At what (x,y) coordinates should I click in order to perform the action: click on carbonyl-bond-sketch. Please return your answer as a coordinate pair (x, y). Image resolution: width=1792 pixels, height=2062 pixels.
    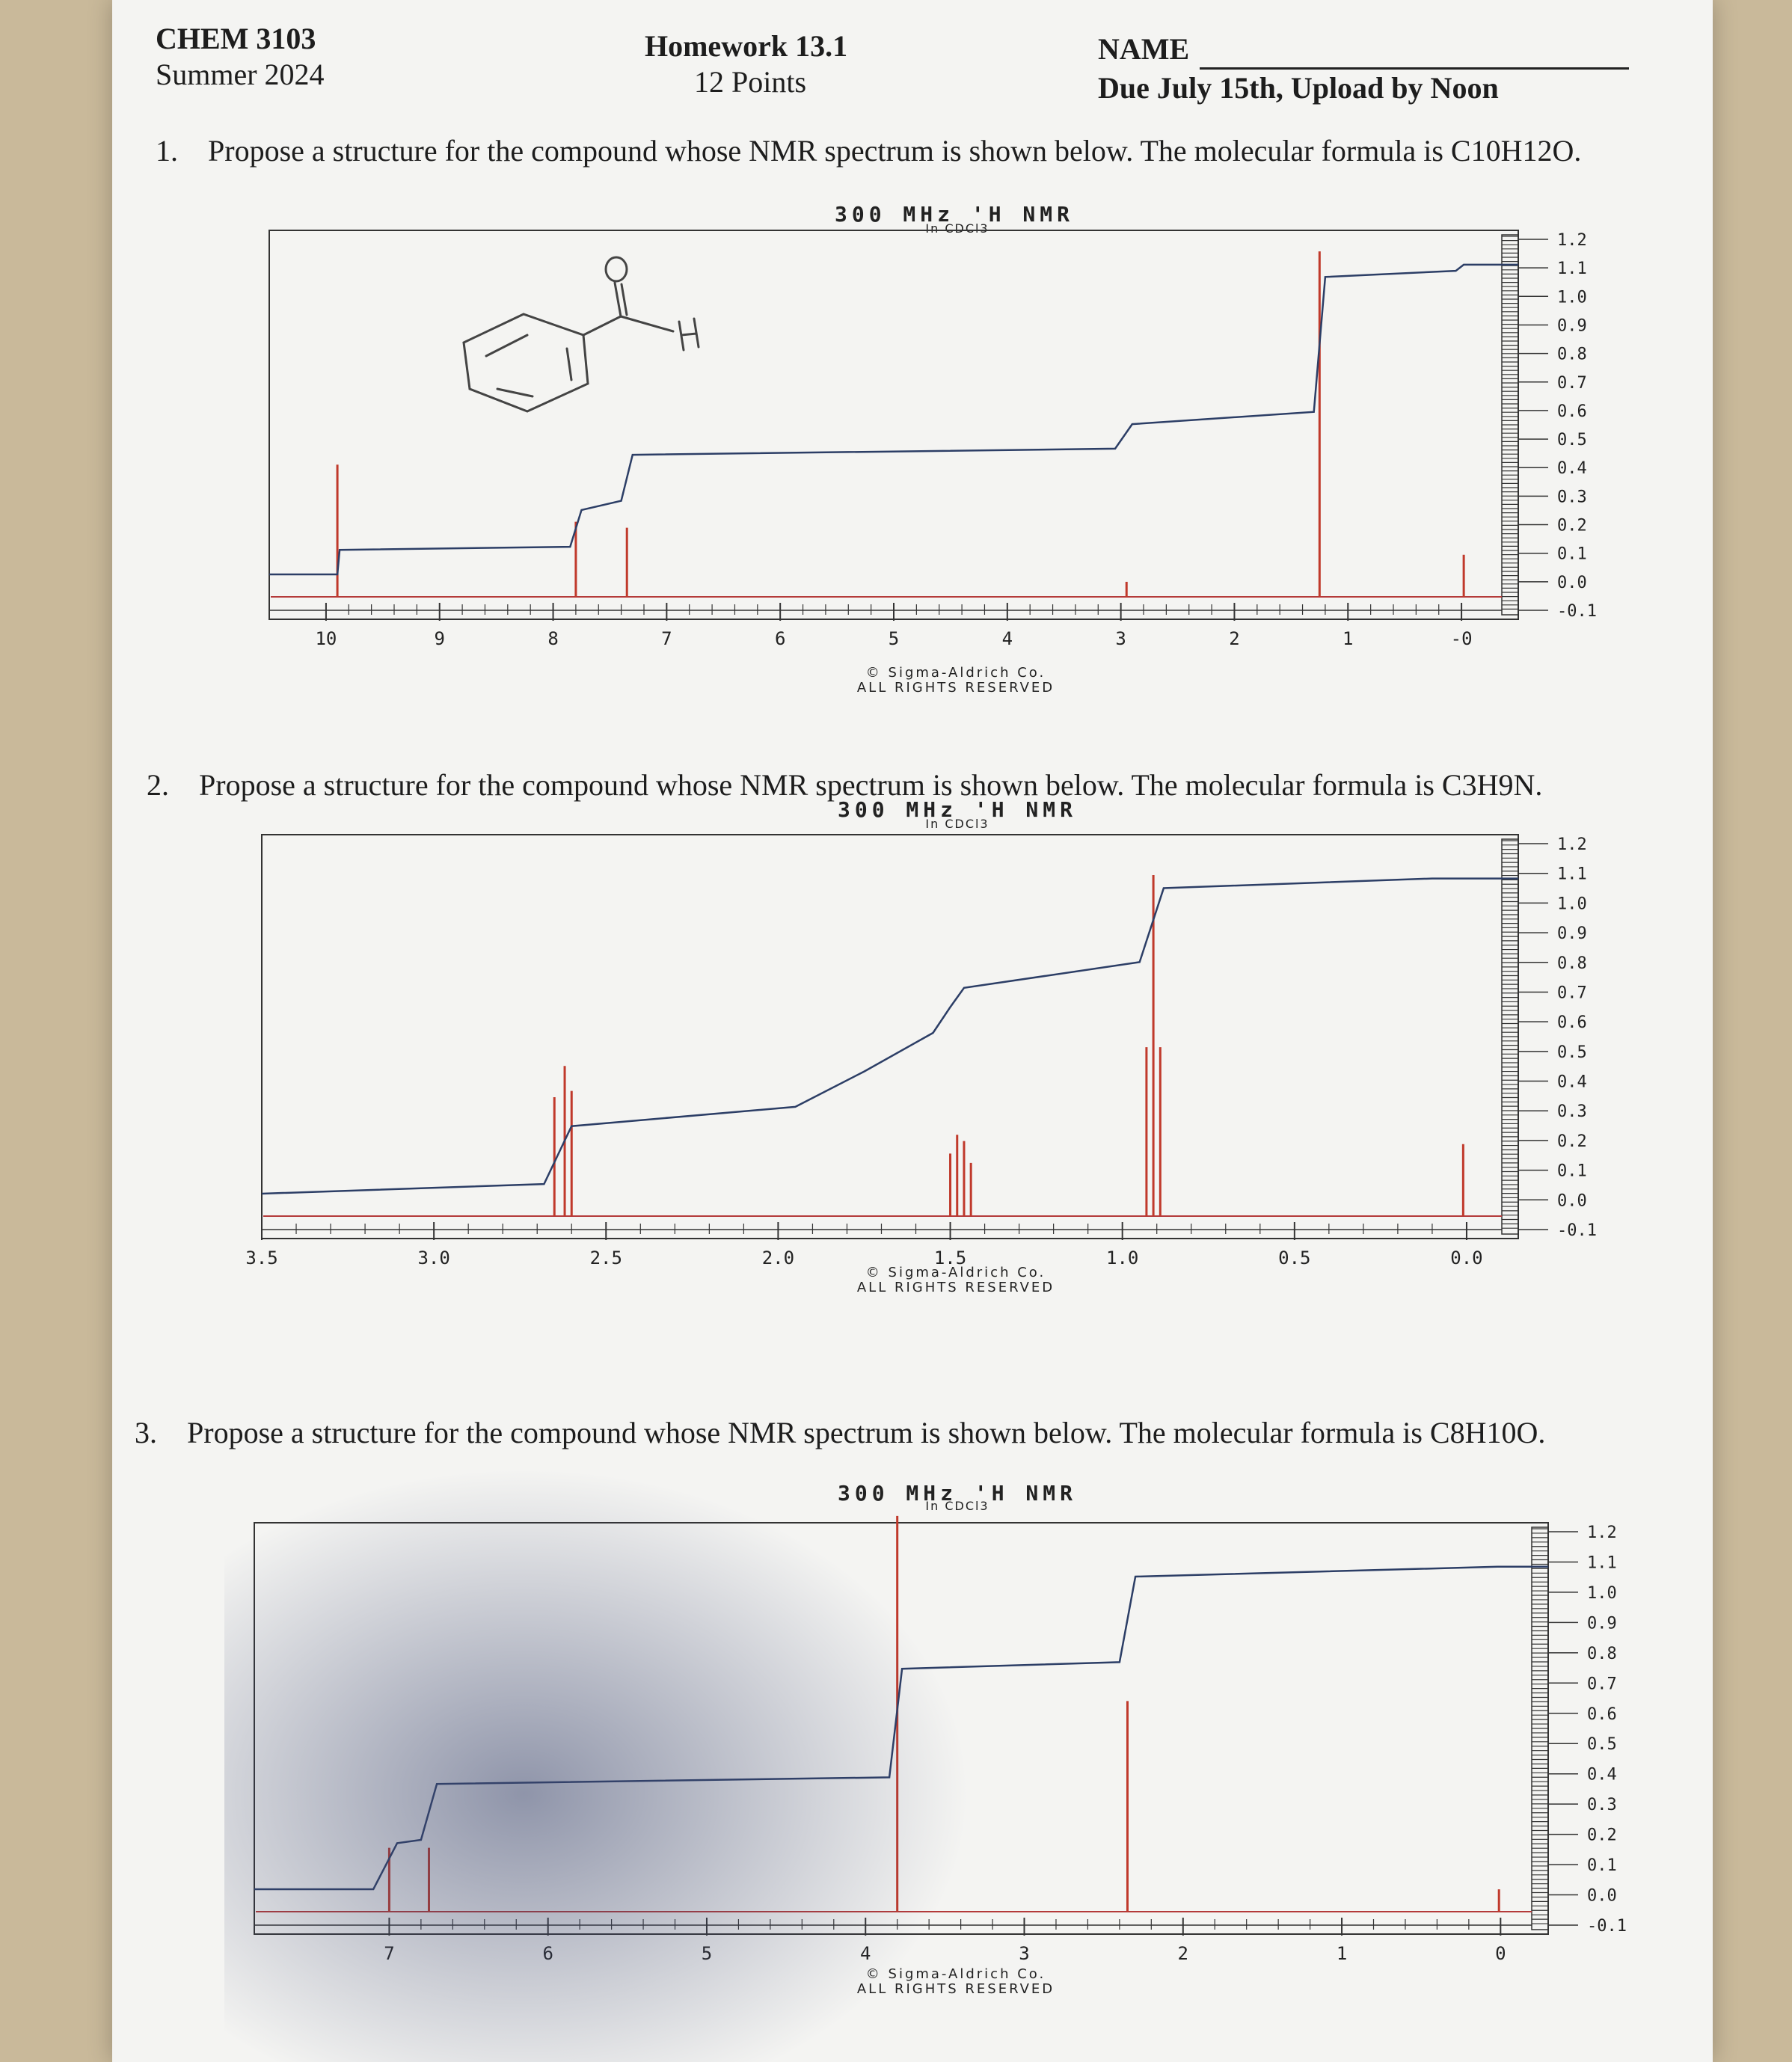
    Looking at the image, I should click on (602, 326).